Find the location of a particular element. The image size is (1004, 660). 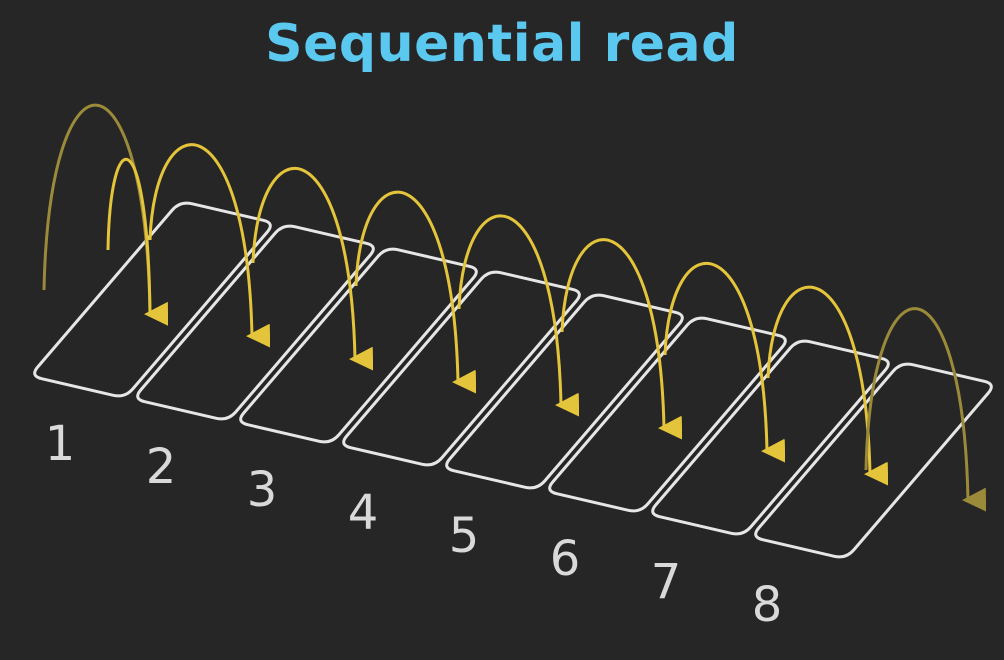

block-label-6: 6 is located at coordinates (565, 559).